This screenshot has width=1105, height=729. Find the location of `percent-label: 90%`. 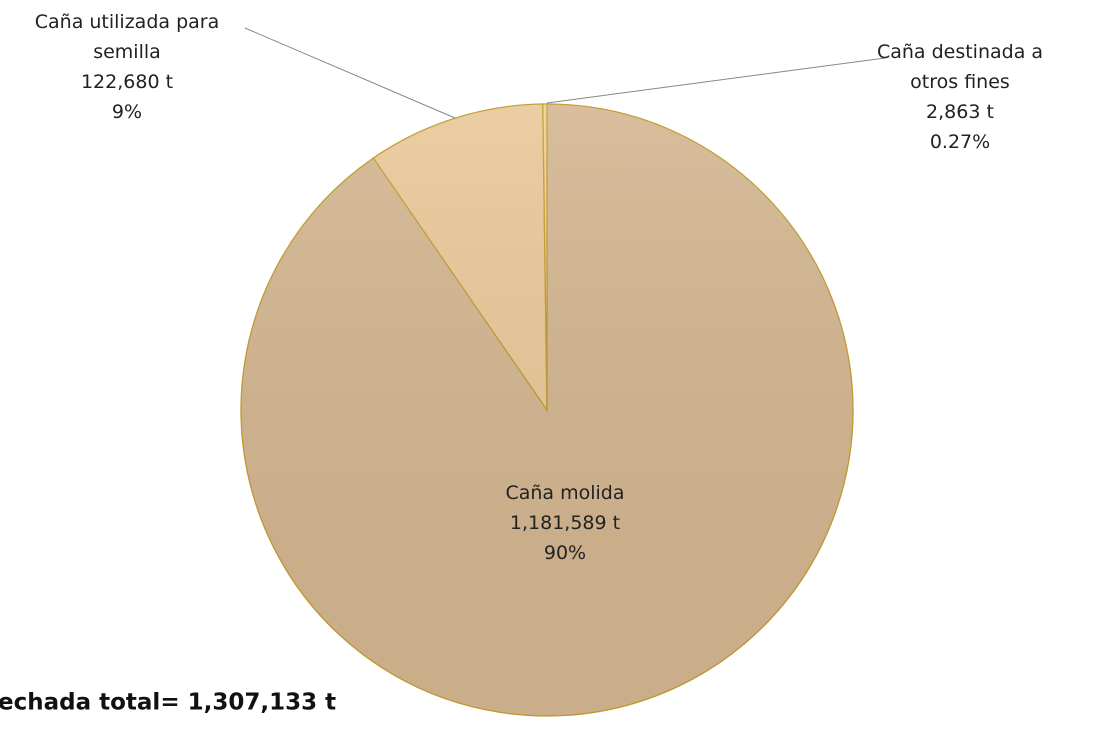

percent-label: 90% is located at coordinates (565, 553).